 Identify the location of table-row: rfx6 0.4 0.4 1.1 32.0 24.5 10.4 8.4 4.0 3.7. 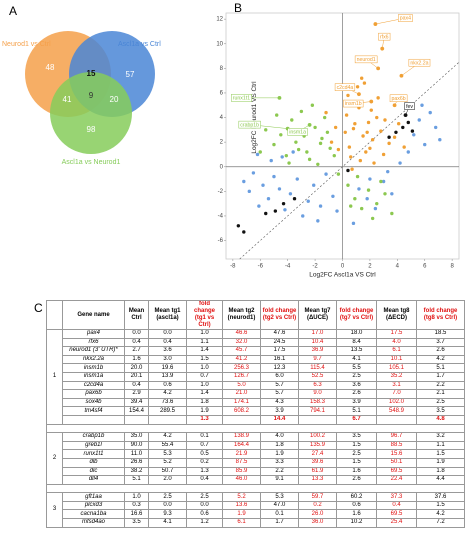
(256, 342).